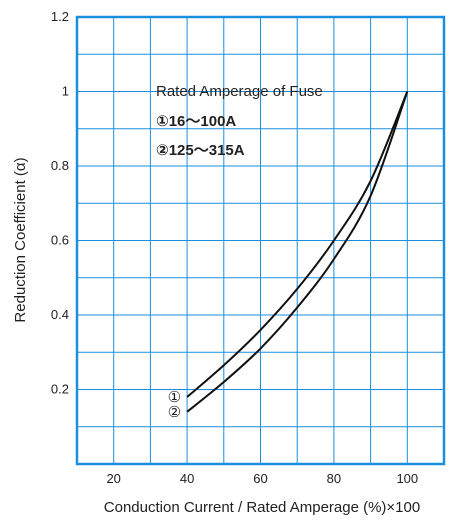 The height and width of the screenshot is (522, 459). I want to click on legend-title: Rated Amperage of Fuse, so click(239, 91).